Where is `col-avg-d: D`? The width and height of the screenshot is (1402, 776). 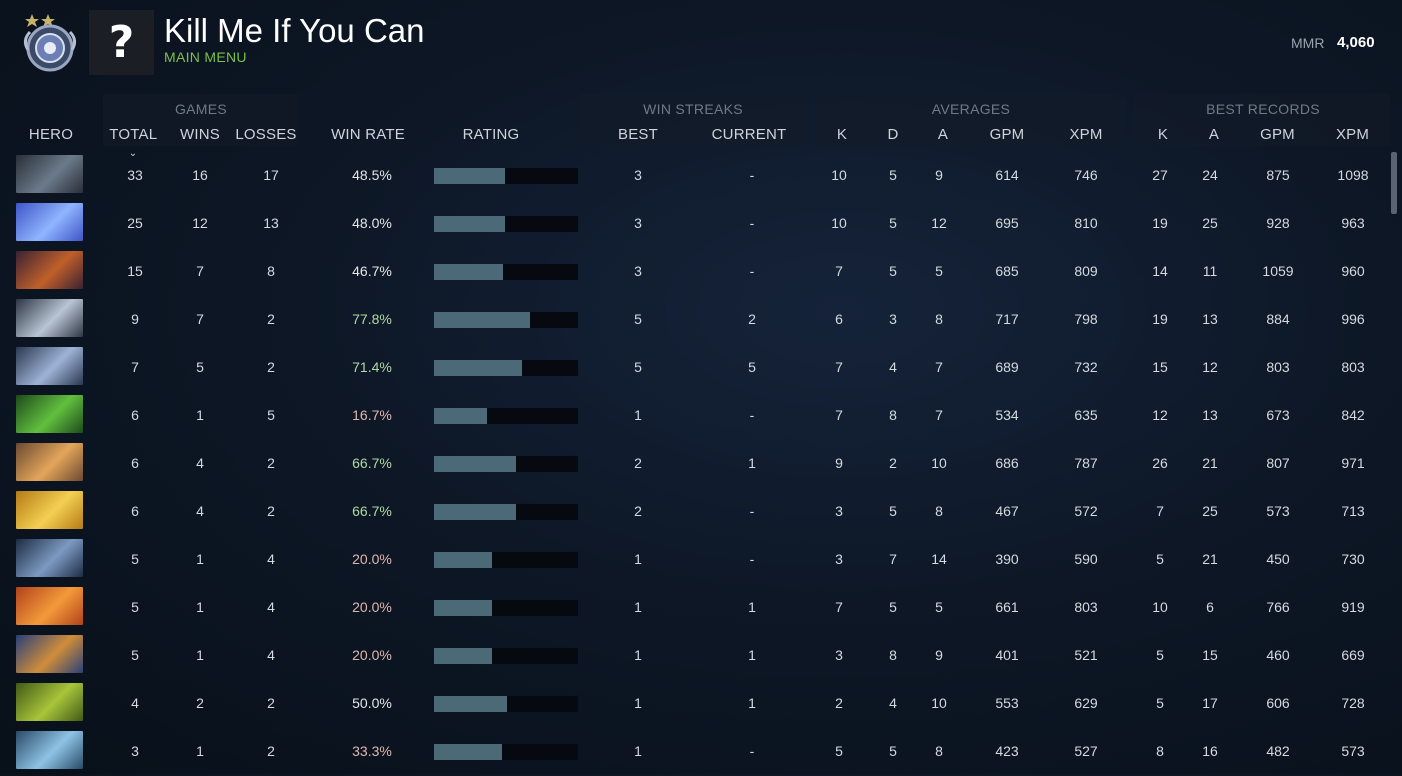
col-avg-d: D is located at coordinates (893, 134).